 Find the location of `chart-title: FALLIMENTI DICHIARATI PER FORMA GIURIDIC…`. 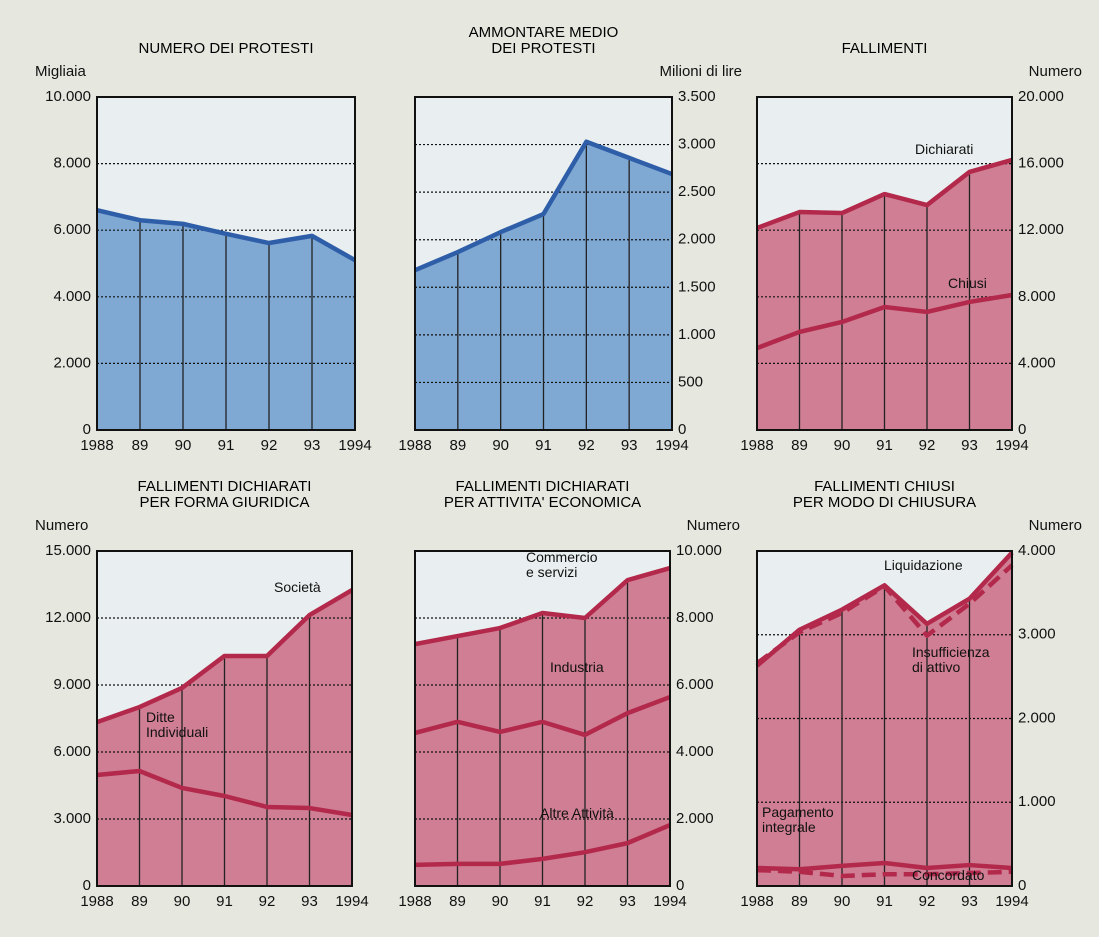

chart-title: FALLIMENTI DICHIARATI PER FORMA GIURIDIC… is located at coordinates (224, 494).